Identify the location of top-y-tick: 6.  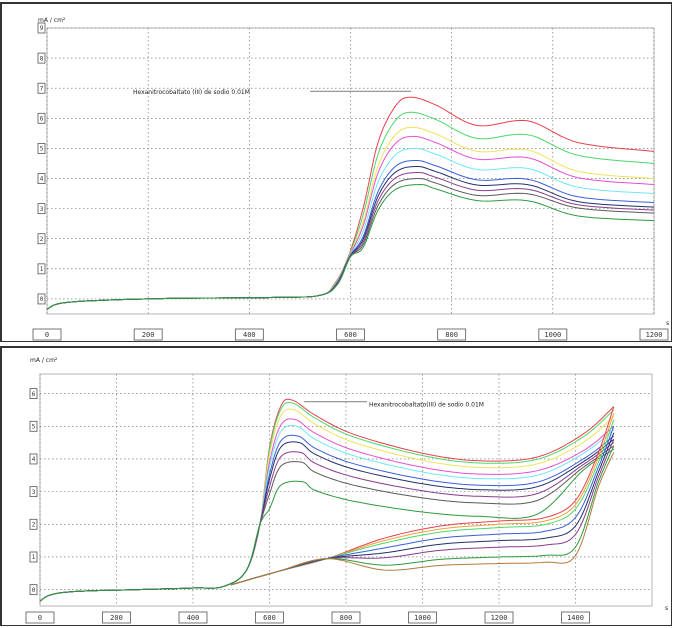
(41, 118).